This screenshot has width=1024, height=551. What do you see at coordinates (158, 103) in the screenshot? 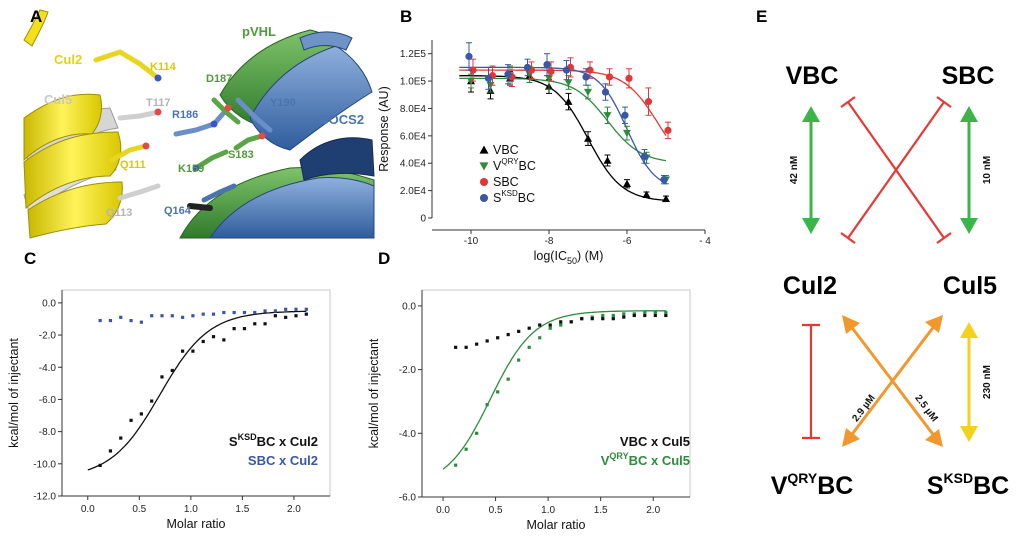
I see `label-t117: T117` at bounding box center [158, 103].